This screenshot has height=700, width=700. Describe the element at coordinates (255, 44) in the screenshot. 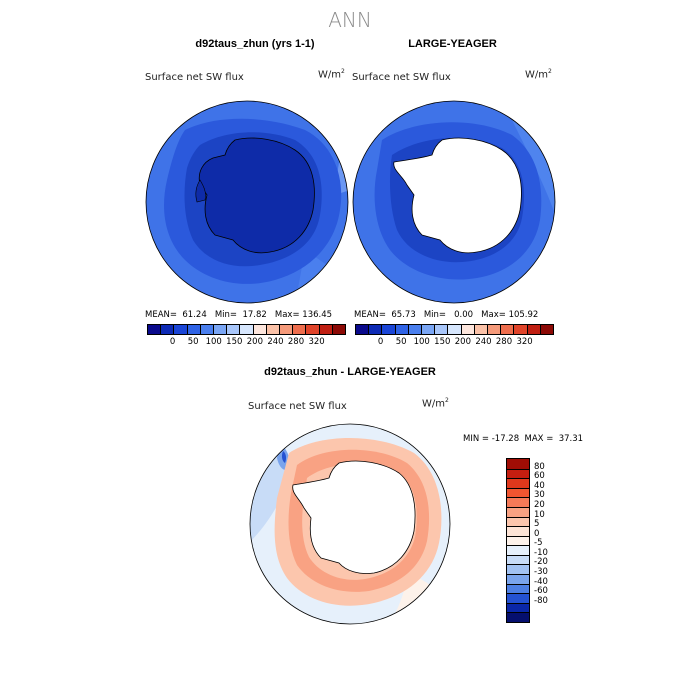

I see `panel-title-left: d92taus_zhun (yrs 1-1)` at that location.